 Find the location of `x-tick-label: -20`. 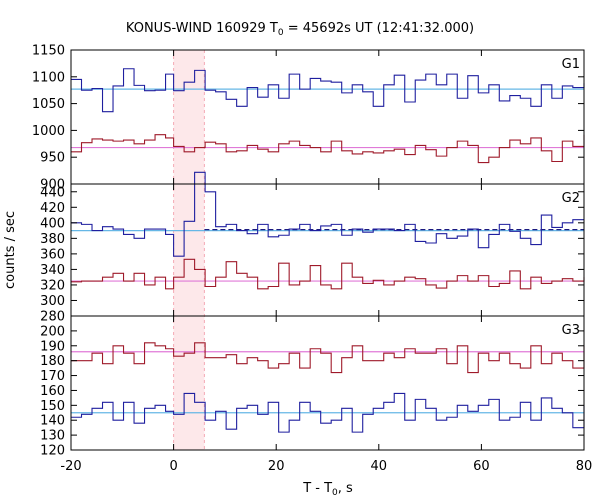

x-tick-label: -20 is located at coordinates (70, 466).